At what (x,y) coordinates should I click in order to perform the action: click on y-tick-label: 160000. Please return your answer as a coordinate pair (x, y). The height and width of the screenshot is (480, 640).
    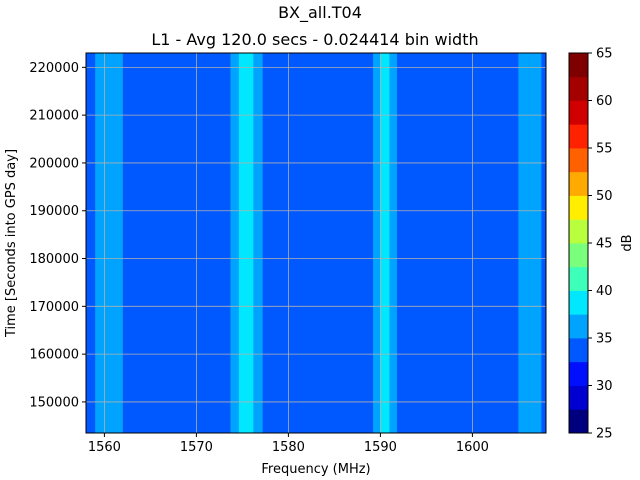
    Looking at the image, I should click on (54, 355).